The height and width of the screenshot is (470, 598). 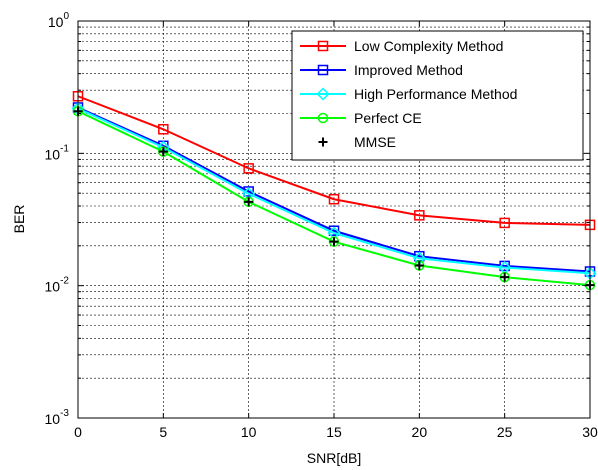 I want to click on legend-label: High Performance Method, so click(x=435, y=94).